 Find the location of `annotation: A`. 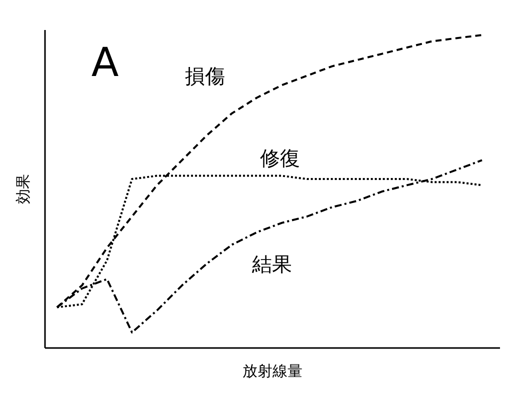

annotation: A is located at coordinates (105, 63).